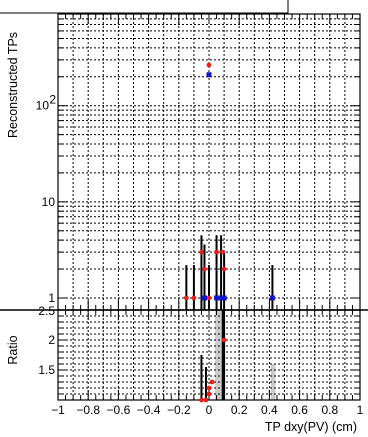 The width and height of the screenshot is (368, 437). I want to click on ratio-ytick-label: 2, so click(51, 340).